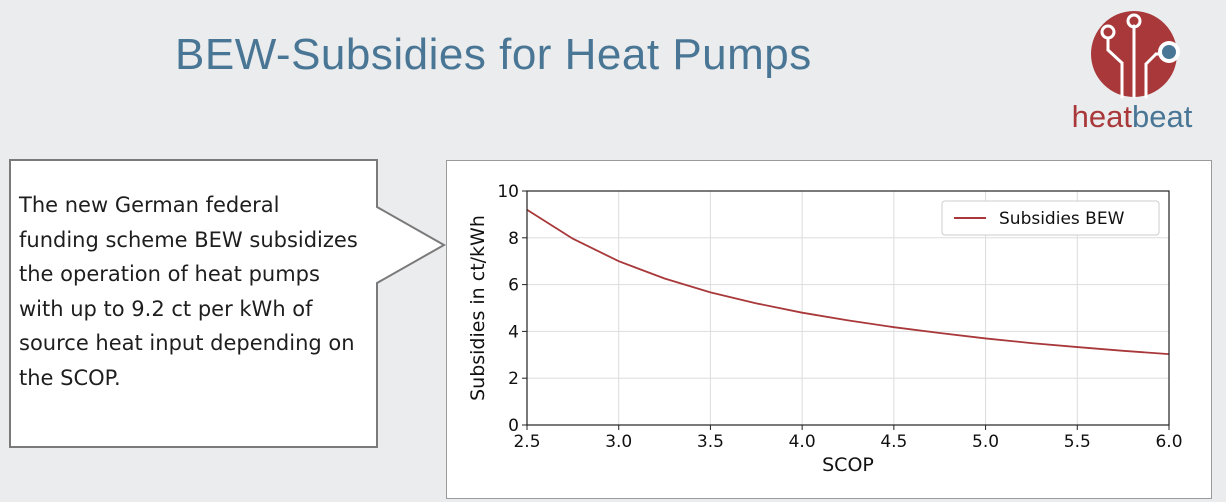  What do you see at coordinates (493, 54) in the screenshot?
I see `slide-title: BEW-Subsidies for Heat Pumps` at bounding box center [493, 54].